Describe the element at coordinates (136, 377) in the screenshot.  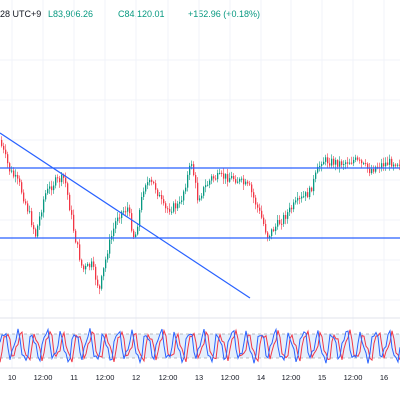
I see `time-axis-label: 12` at that location.